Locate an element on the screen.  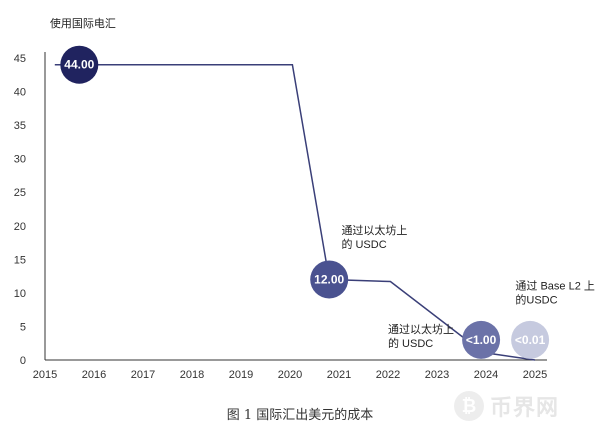
bubble-label: <0.01 is located at coordinates (530, 340).